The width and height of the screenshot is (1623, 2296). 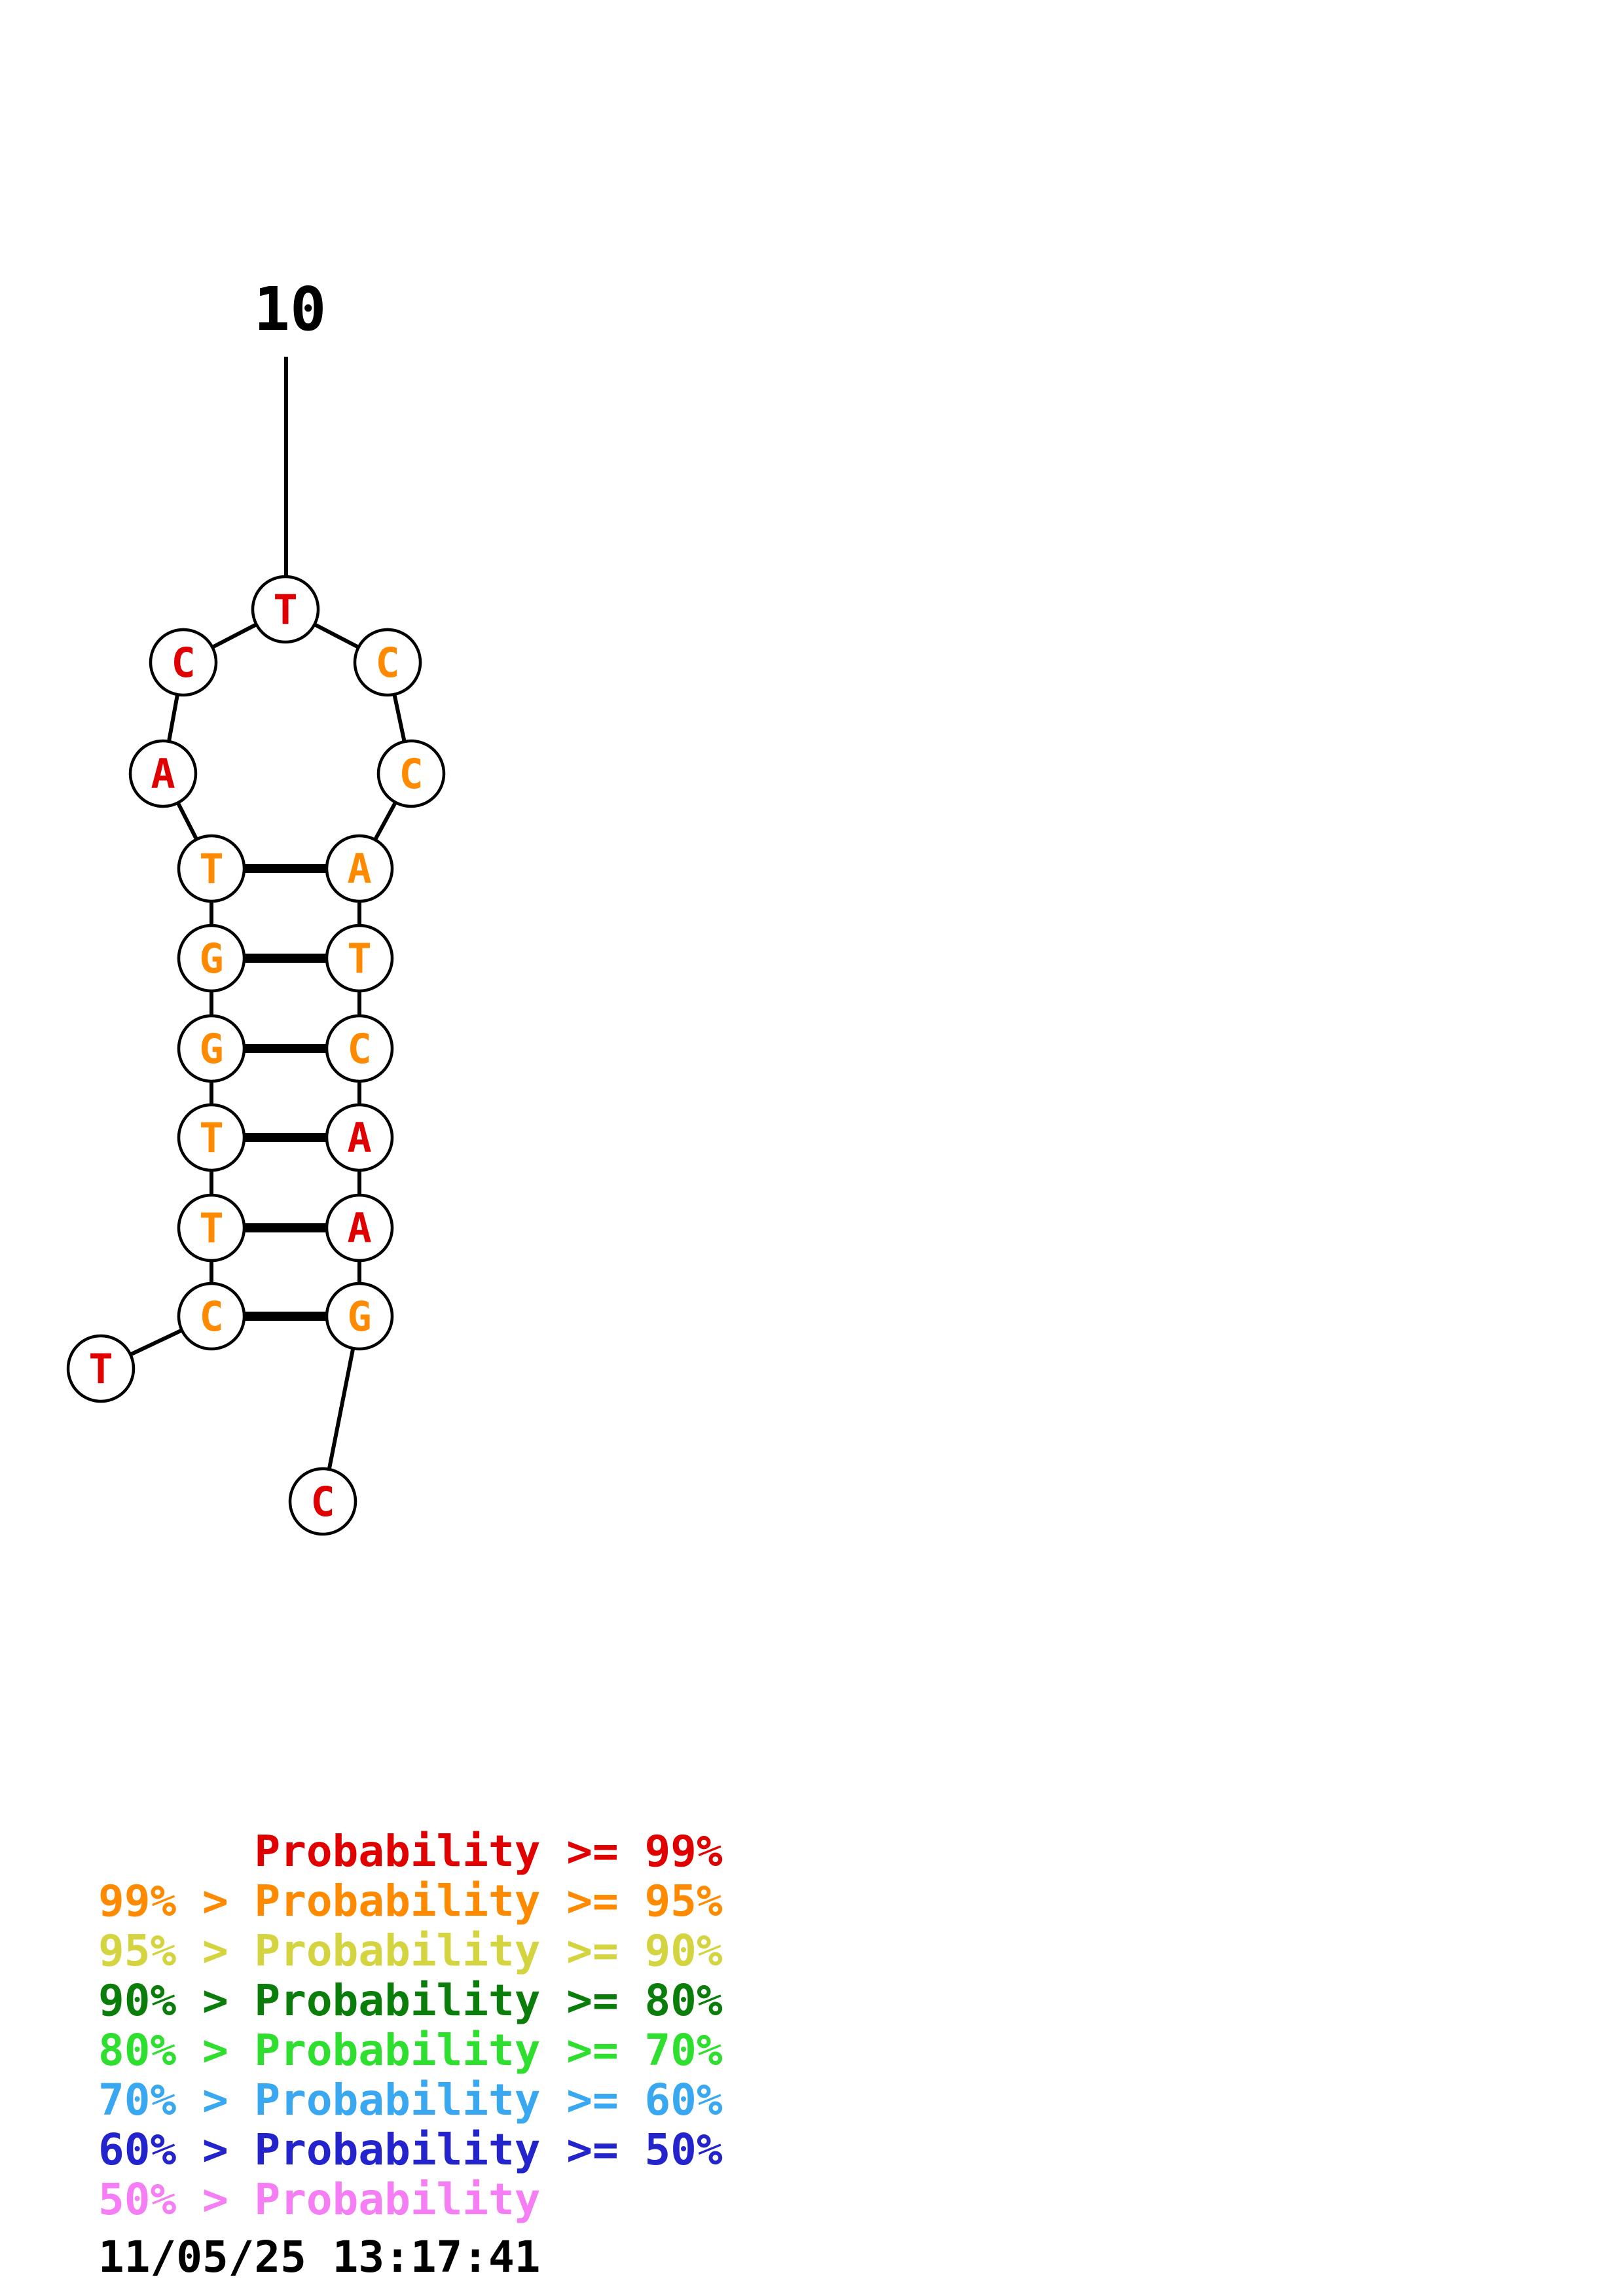 What do you see at coordinates (410, 1901) in the screenshot?
I see `legend-line: 99% > Probability >= 95%` at bounding box center [410, 1901].